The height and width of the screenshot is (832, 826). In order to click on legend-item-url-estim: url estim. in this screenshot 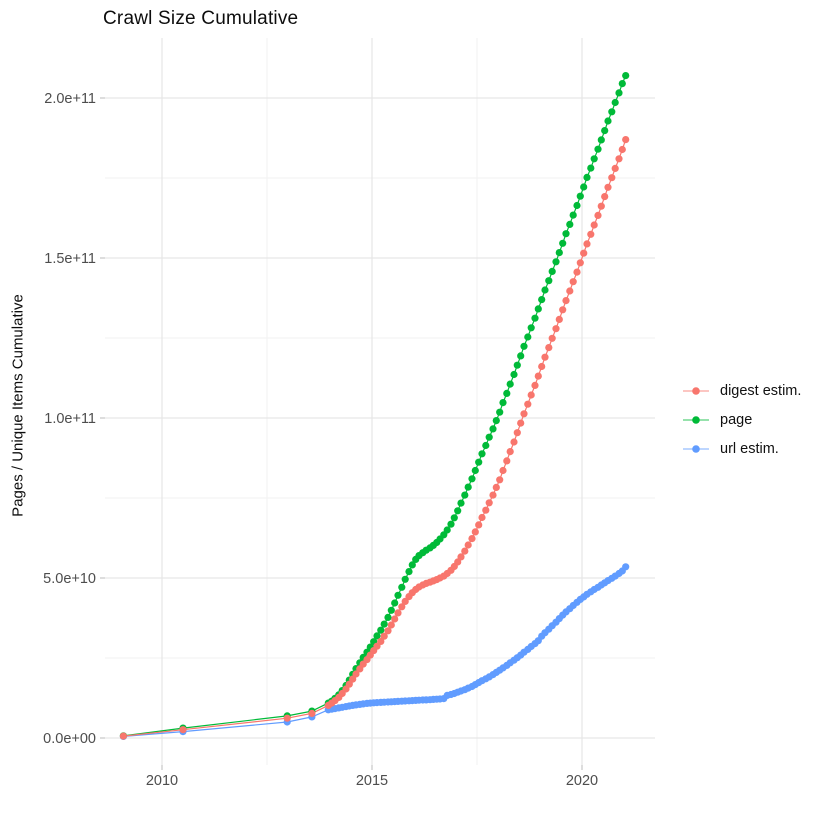, I will do `click(741, 448)`.